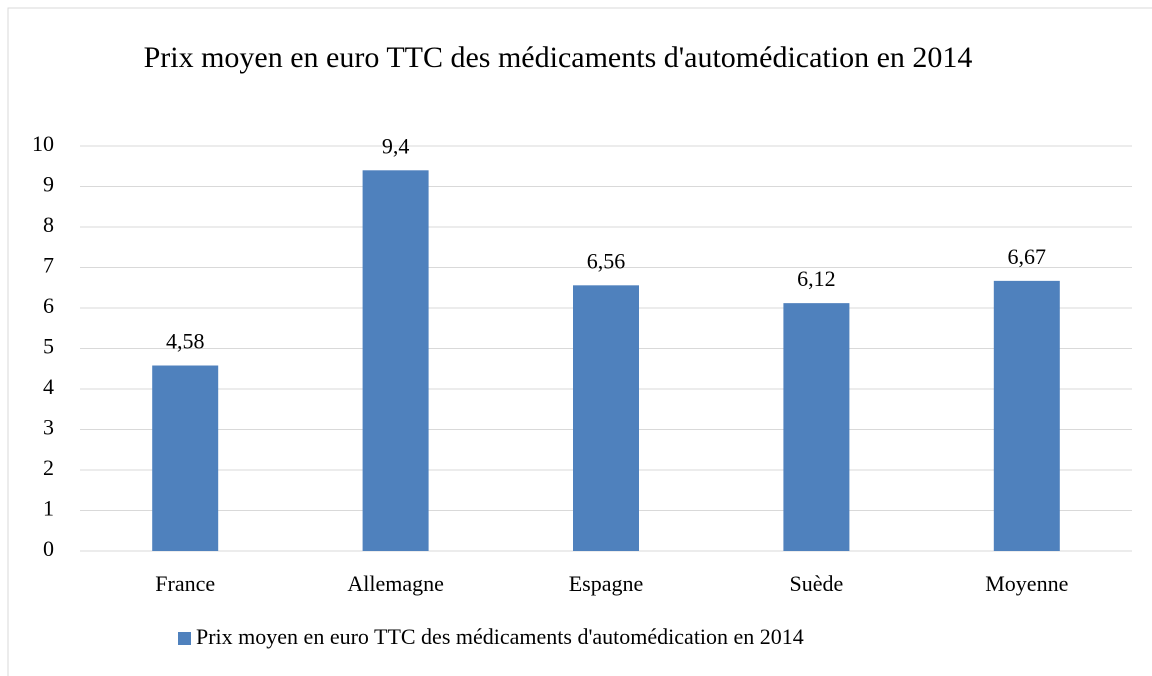 The width and height of the screenshot is (1152, 676). Describe the element at coordinates (48, 508) in the screenshot. I see `y-tick-label: 1` at that location.